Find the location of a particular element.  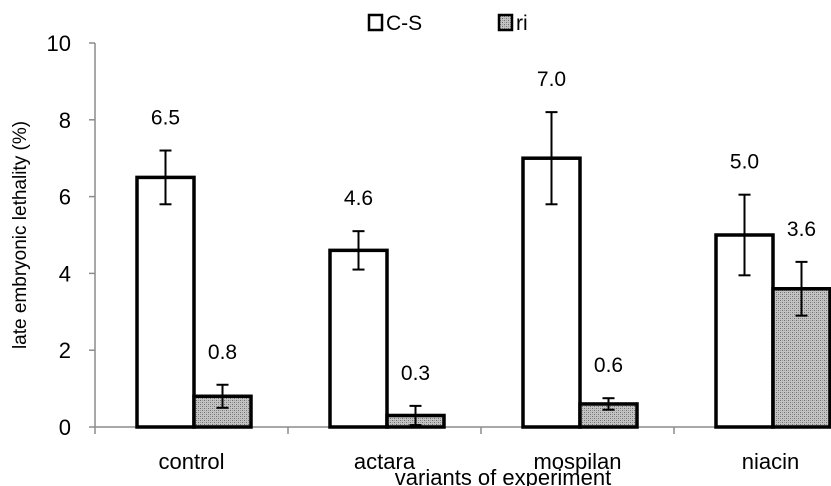

x-axis-title: variants of experiment is located at coordinates (503, 475).